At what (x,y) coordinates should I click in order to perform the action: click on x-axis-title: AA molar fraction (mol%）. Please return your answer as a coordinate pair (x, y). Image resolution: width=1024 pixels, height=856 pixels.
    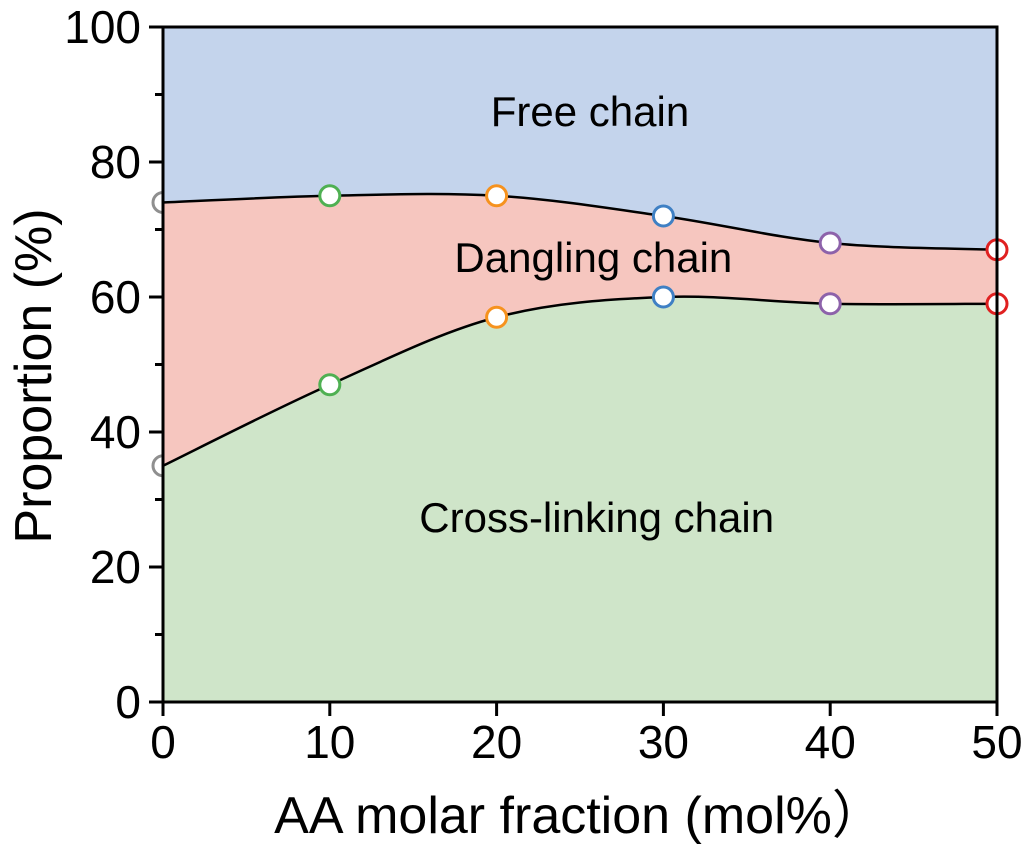
    Looking at the image, I should click on (579, 816).